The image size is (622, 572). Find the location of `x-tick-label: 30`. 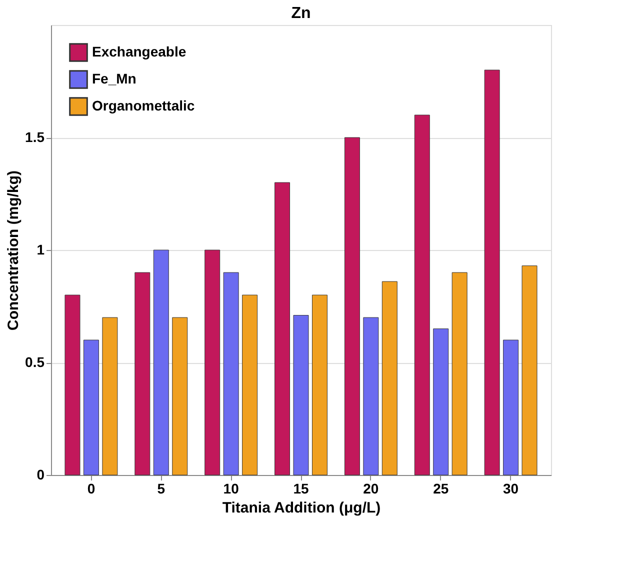

x-tick-label: 30 is located at coordinates (511, 488).